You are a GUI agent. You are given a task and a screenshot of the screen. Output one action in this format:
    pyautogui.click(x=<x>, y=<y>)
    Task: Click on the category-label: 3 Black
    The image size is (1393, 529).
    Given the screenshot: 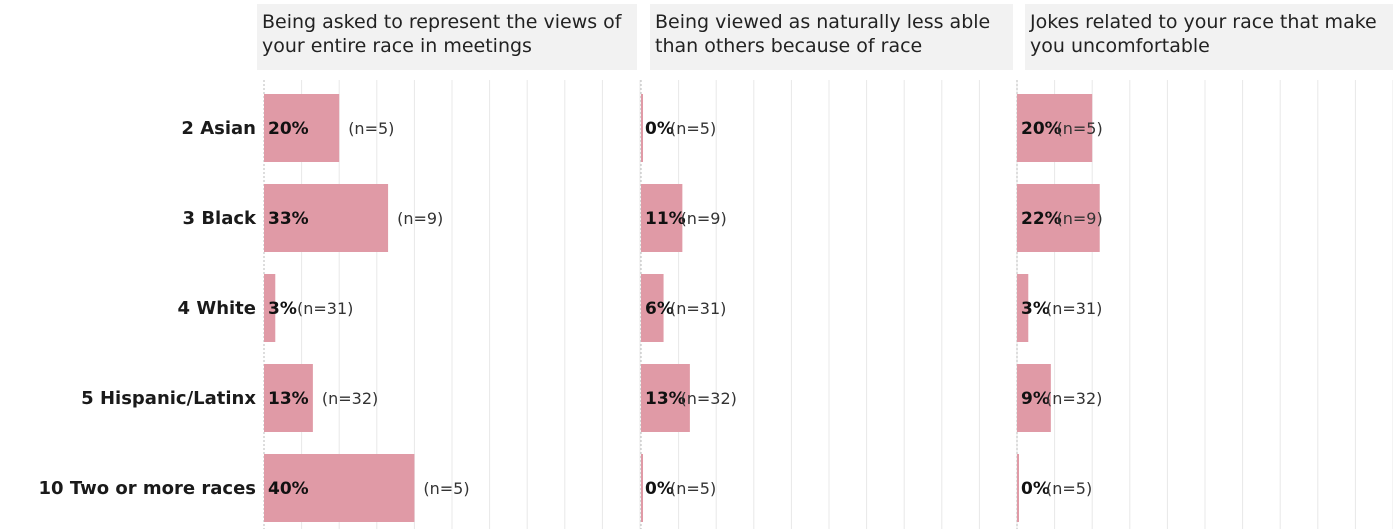 What is the action you would take?
    pyautogui.click(x=220, y=218)
    